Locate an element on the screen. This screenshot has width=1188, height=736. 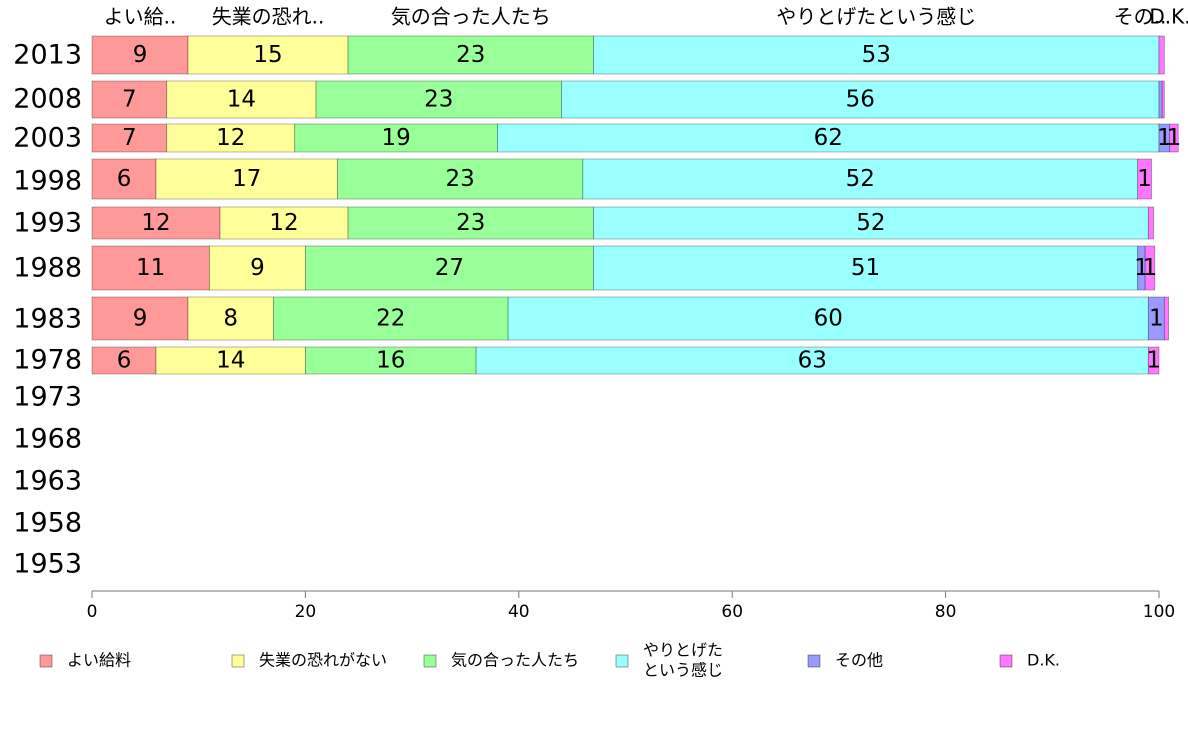
bar-value-1998-3: 52 is located at coordinates (860, 179).